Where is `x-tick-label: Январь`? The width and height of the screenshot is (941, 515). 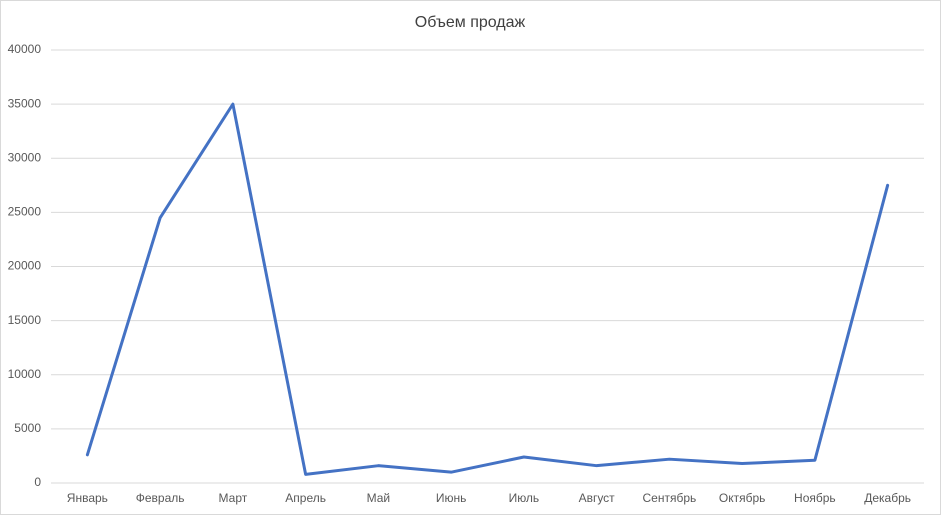 x-tick-label: Январь is located at coordinates (87, 498).